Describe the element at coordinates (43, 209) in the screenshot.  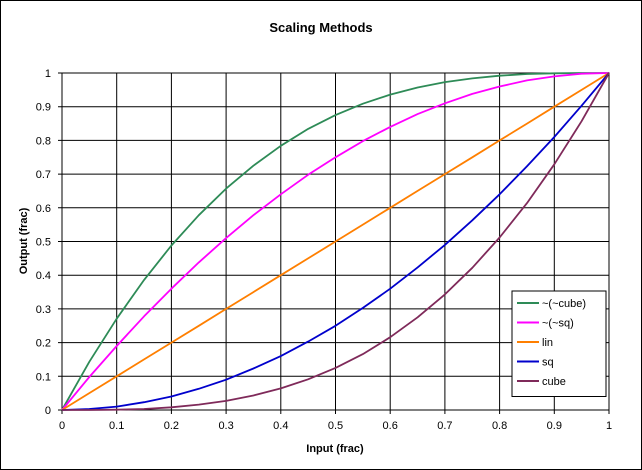
I see `y-tick-label: 0.6` at that location.